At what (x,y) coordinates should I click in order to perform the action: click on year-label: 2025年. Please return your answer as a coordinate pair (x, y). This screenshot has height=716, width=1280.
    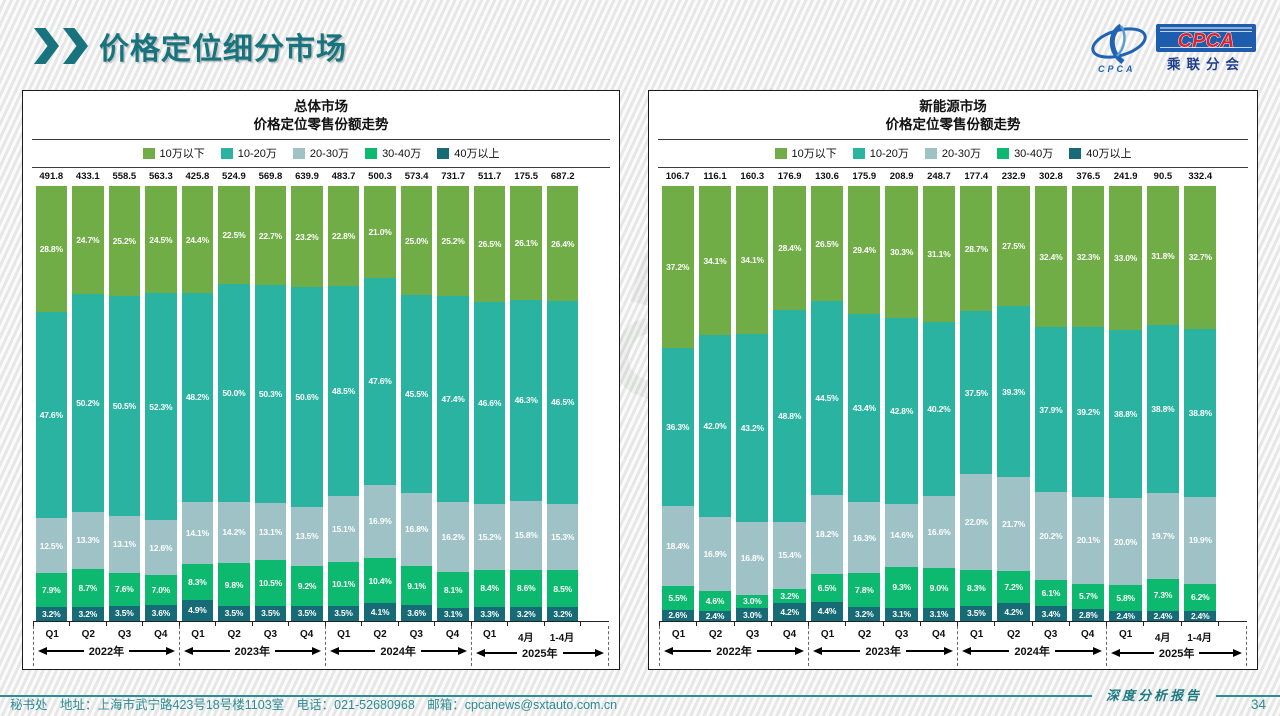
    Looking at the image, I should click on (1176, 654).